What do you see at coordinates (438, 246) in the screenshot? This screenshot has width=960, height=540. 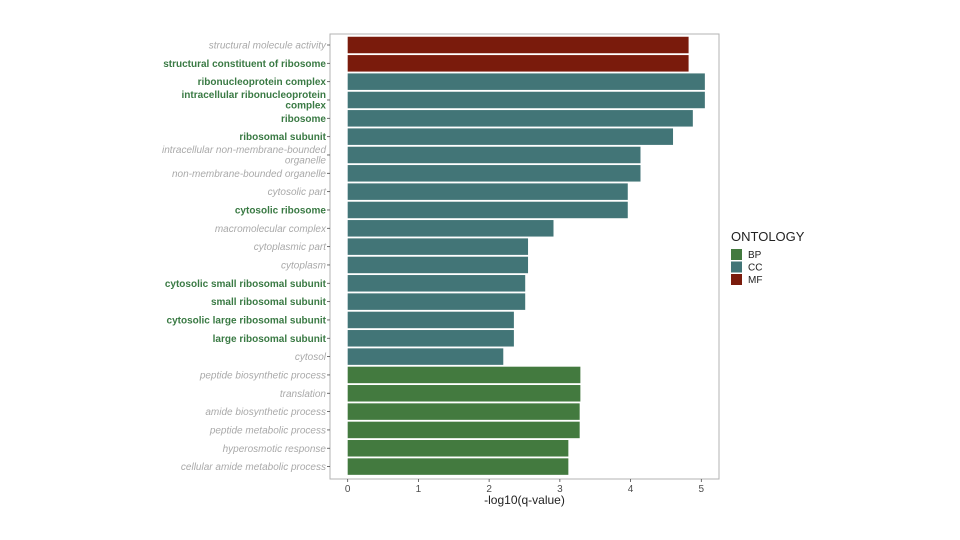 I see `bar-cytoplasmic-part` at bounding box center [438, 246].